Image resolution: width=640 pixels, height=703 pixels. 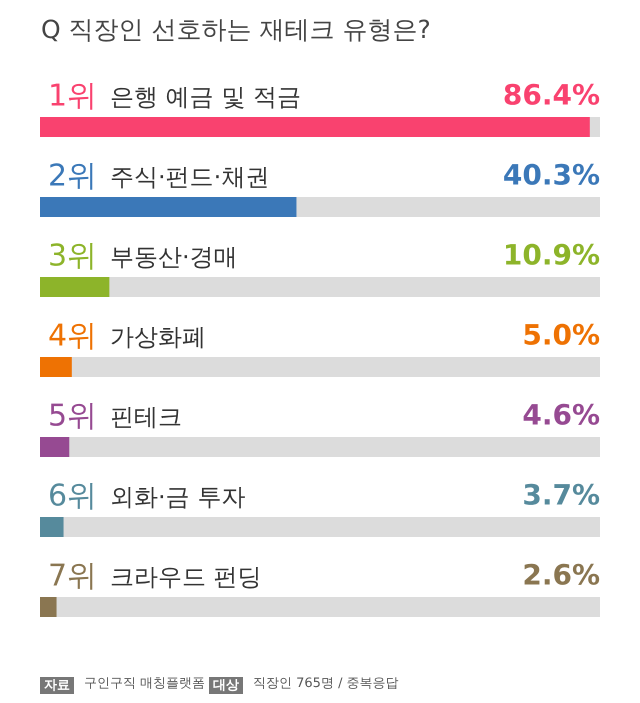 I want to click on data-label: 40.3%, so click(x=551, y=175).